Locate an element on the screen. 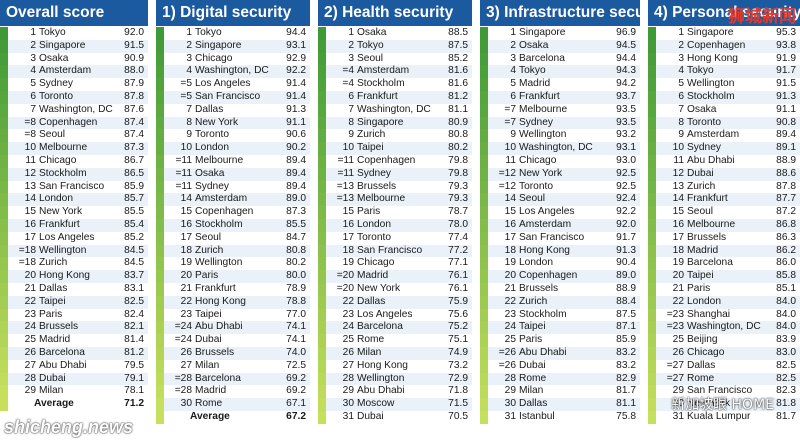  score-cell: 78.8 is located at coordinates (296, 301).